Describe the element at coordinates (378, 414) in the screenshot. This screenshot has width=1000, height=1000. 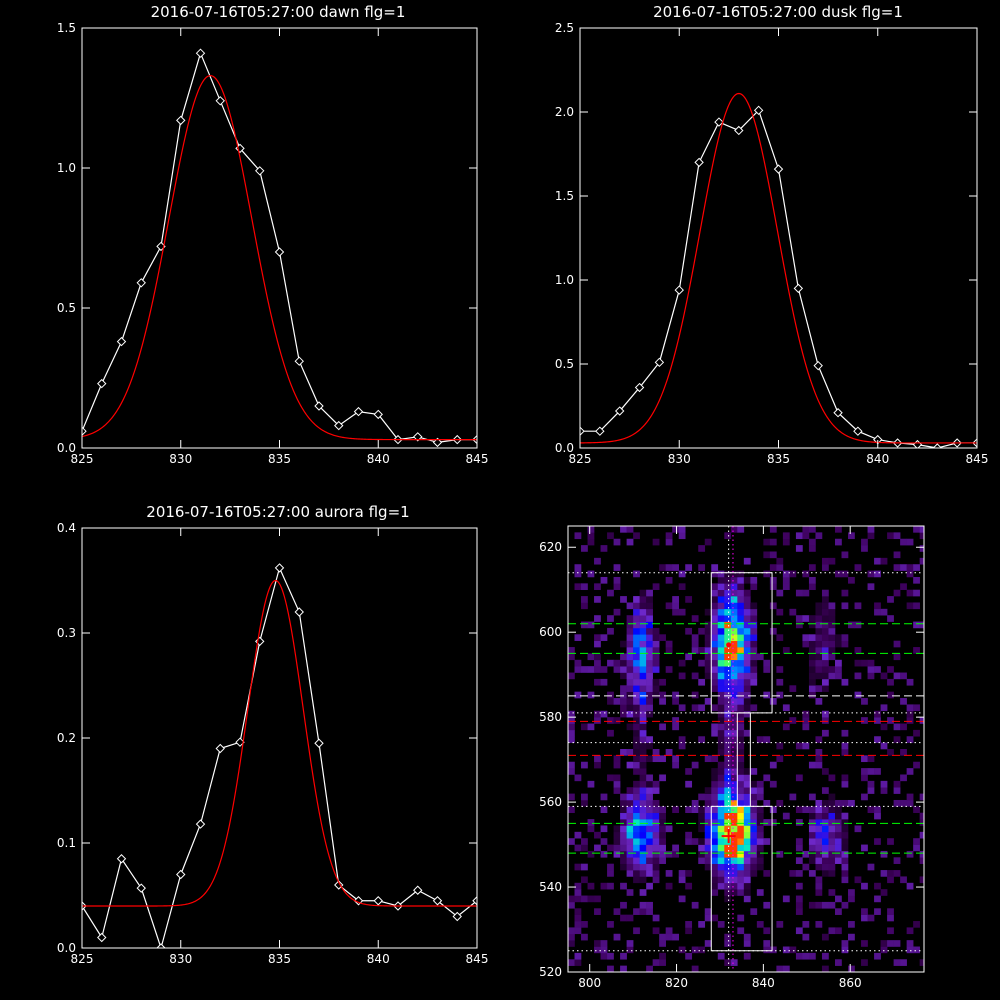
I see `dawn-data-point` at that location.